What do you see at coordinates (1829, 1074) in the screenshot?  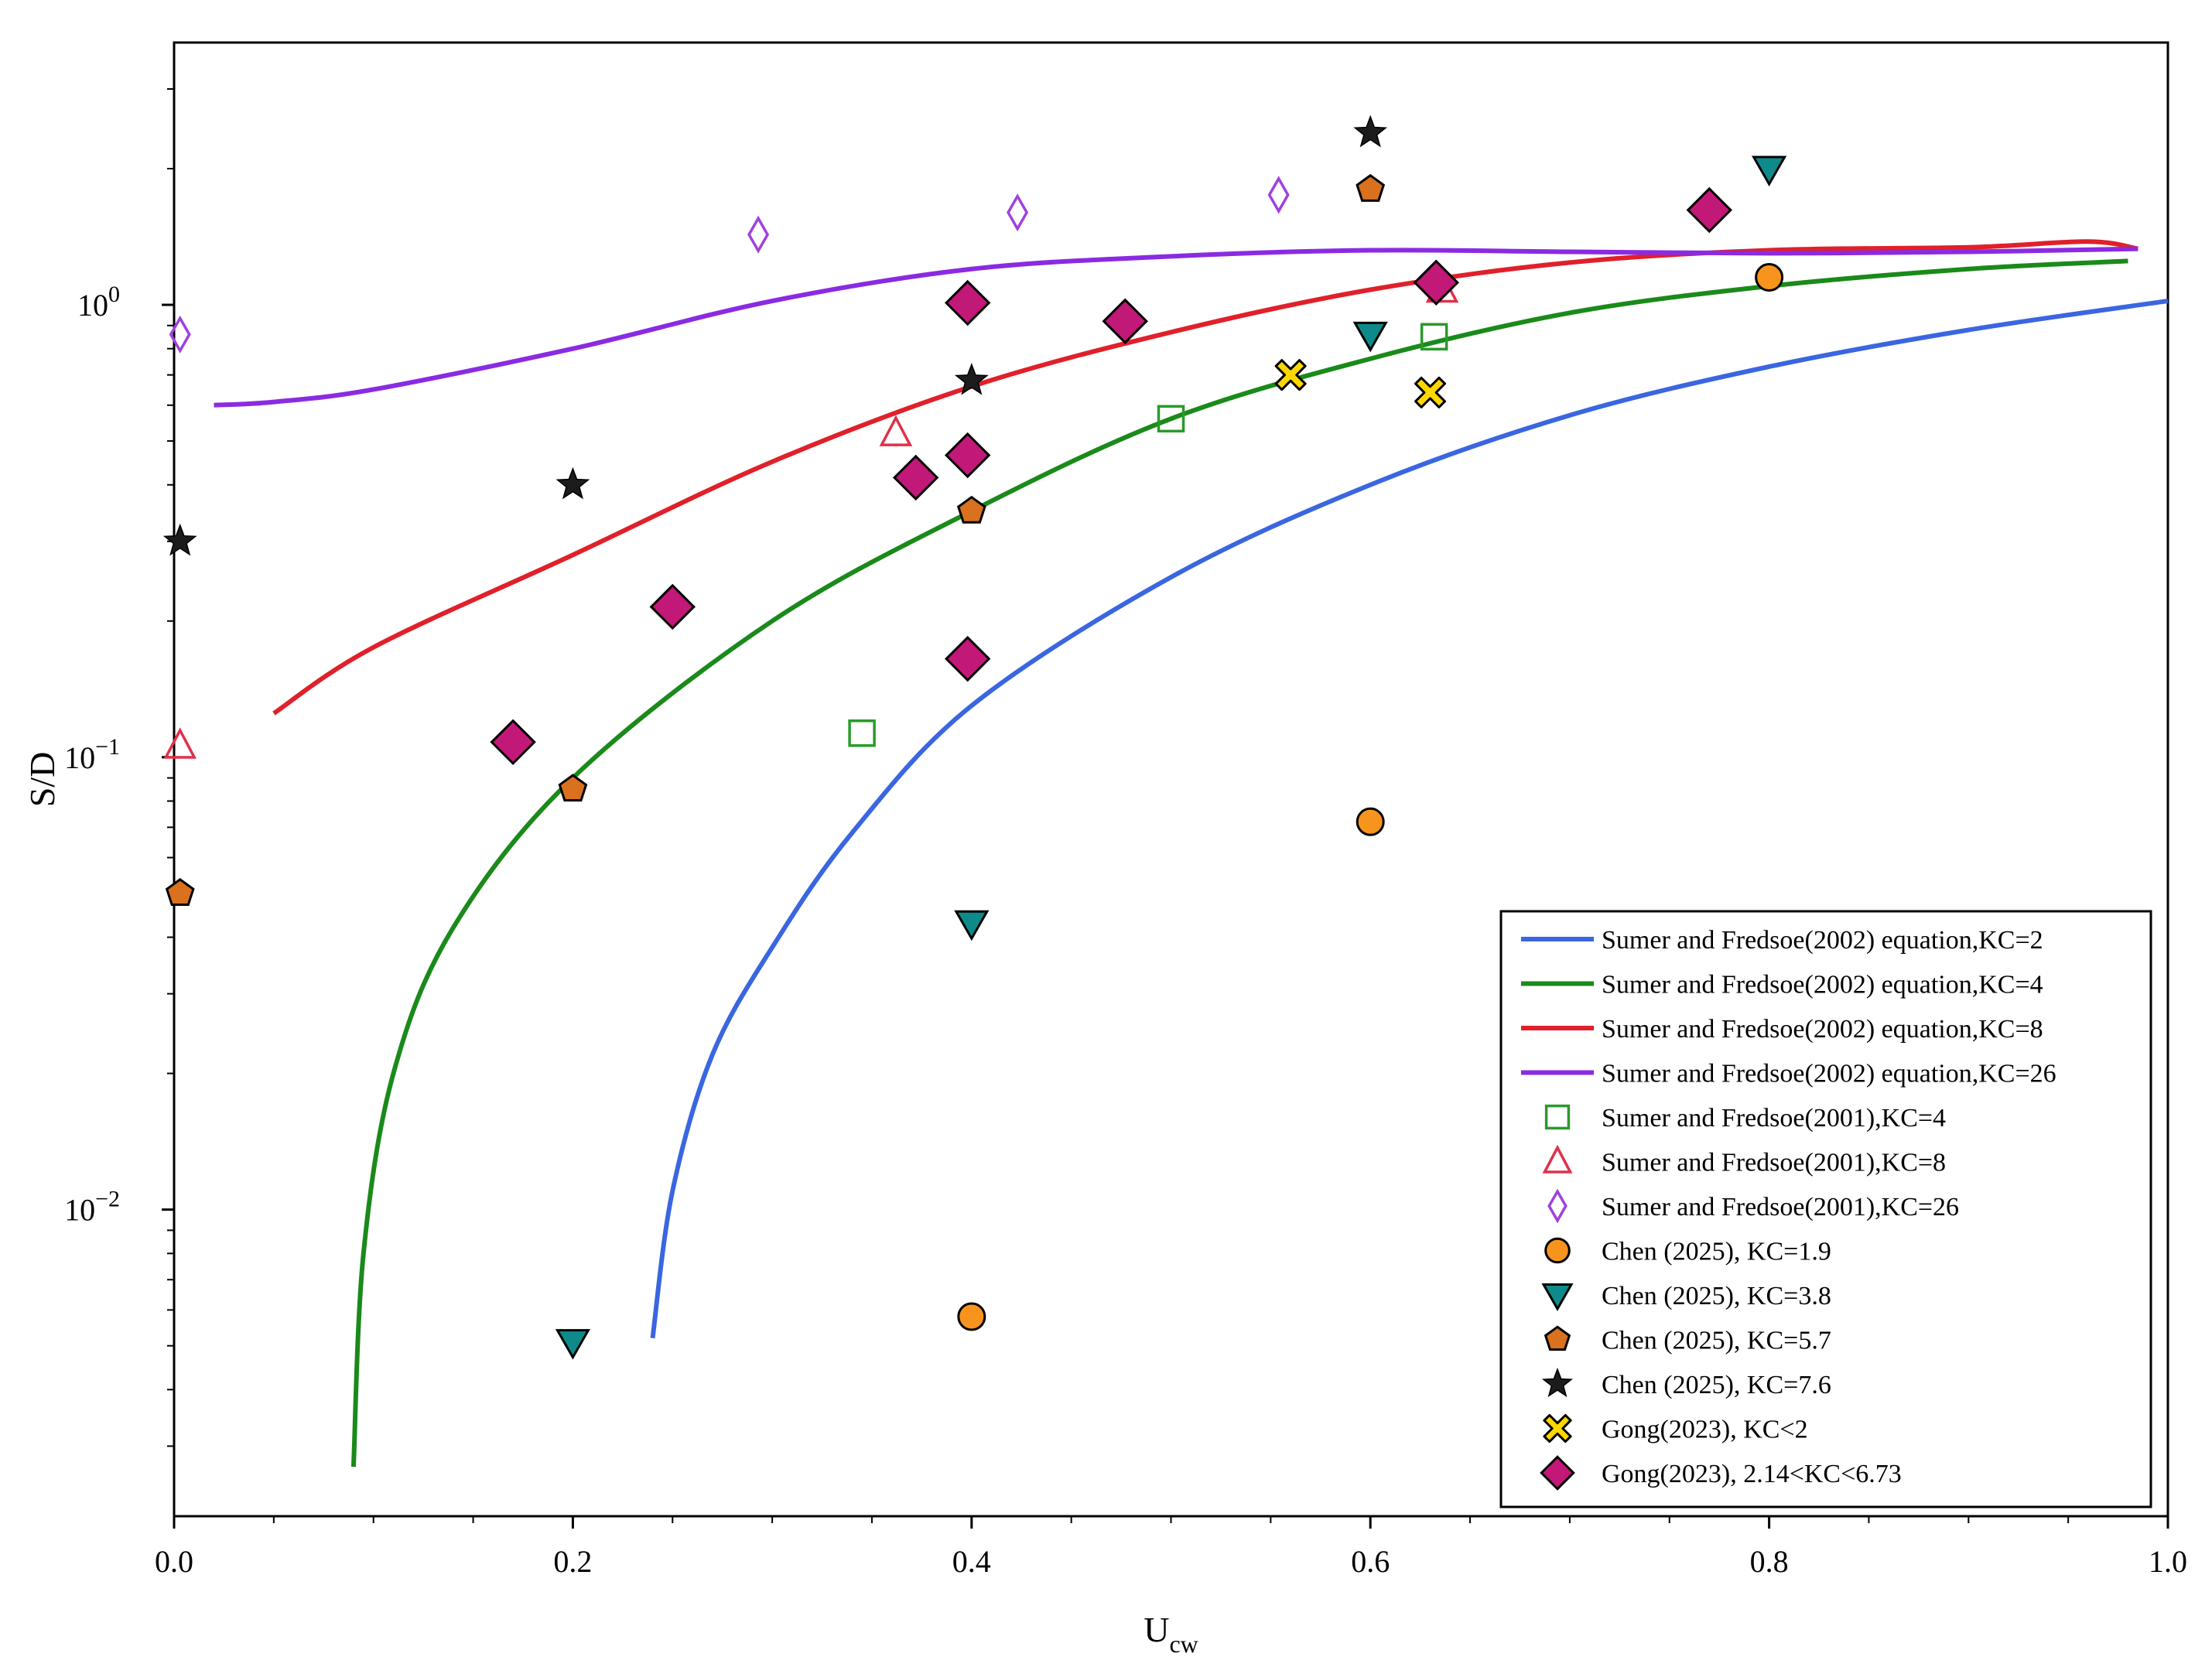 I see `legend-label: Sumer and Fredsoe(2002) equation,KC=26` at bounding box center [1829, 1074].